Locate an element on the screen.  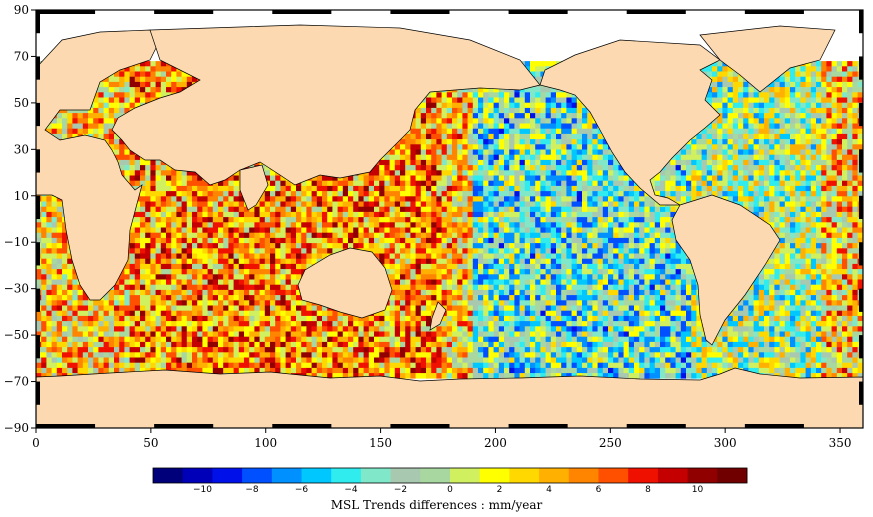
colorbar-tick-label: −6 is located at coordinates (302, 490).